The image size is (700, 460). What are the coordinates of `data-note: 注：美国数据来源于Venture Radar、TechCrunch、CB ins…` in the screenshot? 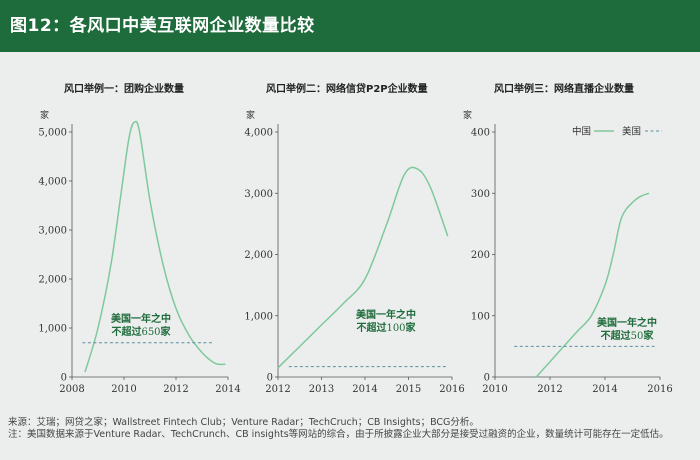 It's located at (338, 434).